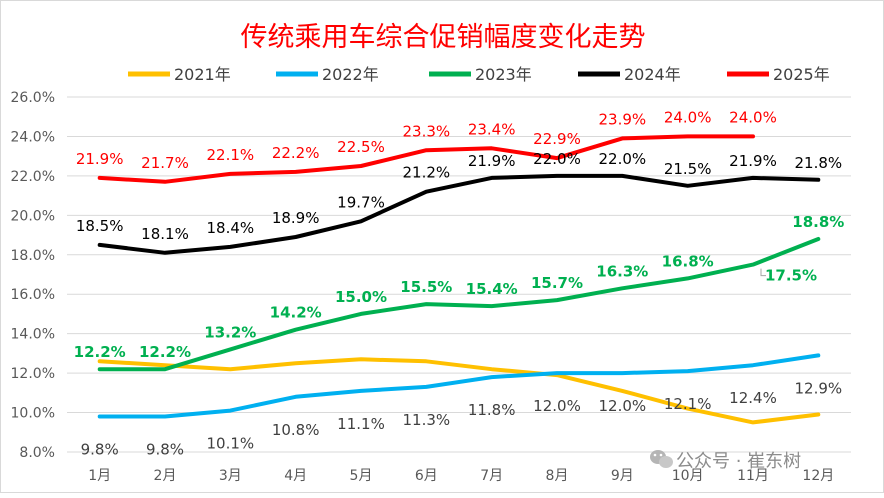  Describe the element at coordinates (427, 173) in the screenshot. I see `data-label: 21.2%` at that location.